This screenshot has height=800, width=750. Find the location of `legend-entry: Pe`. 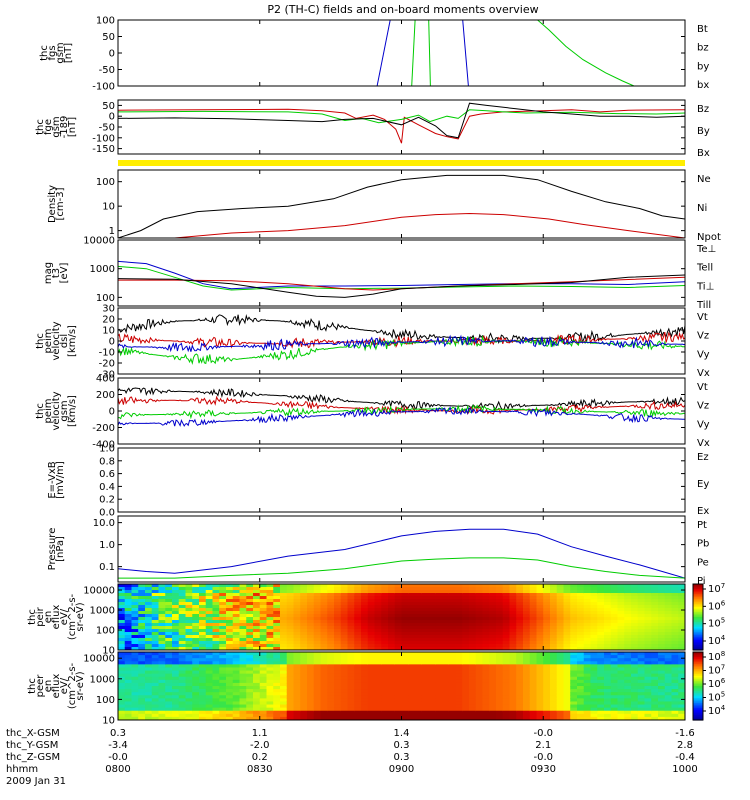

legend-entry: Pe is located at coordinates (703, 562).